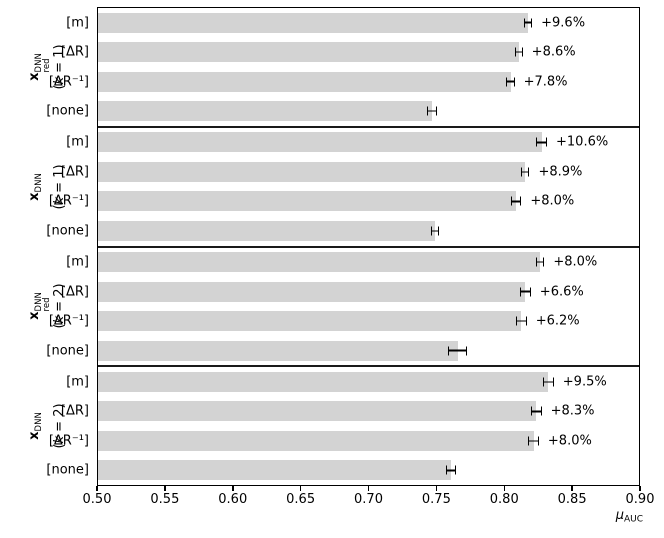 This screenshot has width=664, height=538. Describe the element at coordinates (504, 499) in the screenshot. I see `x-tick-label: 0.80` at that location.